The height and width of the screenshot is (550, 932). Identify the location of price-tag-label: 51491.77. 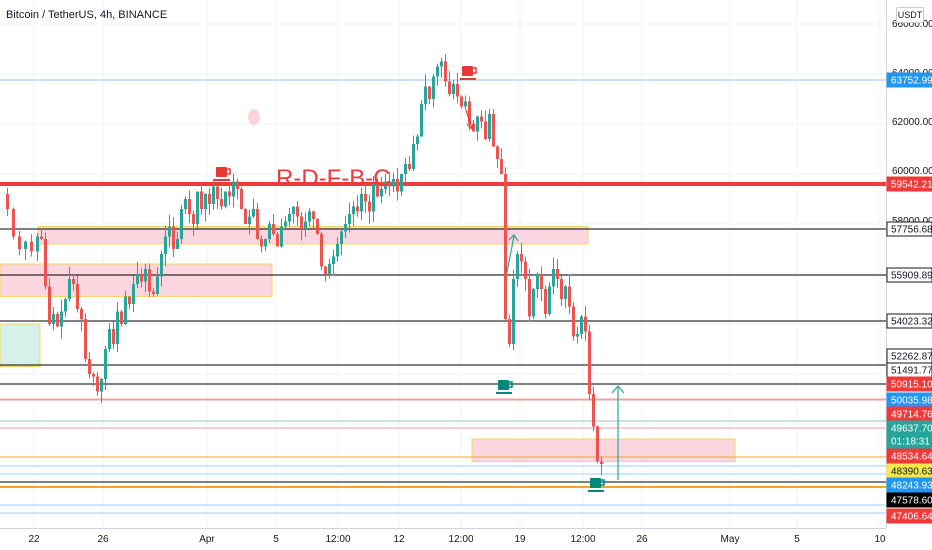
(911, 371).